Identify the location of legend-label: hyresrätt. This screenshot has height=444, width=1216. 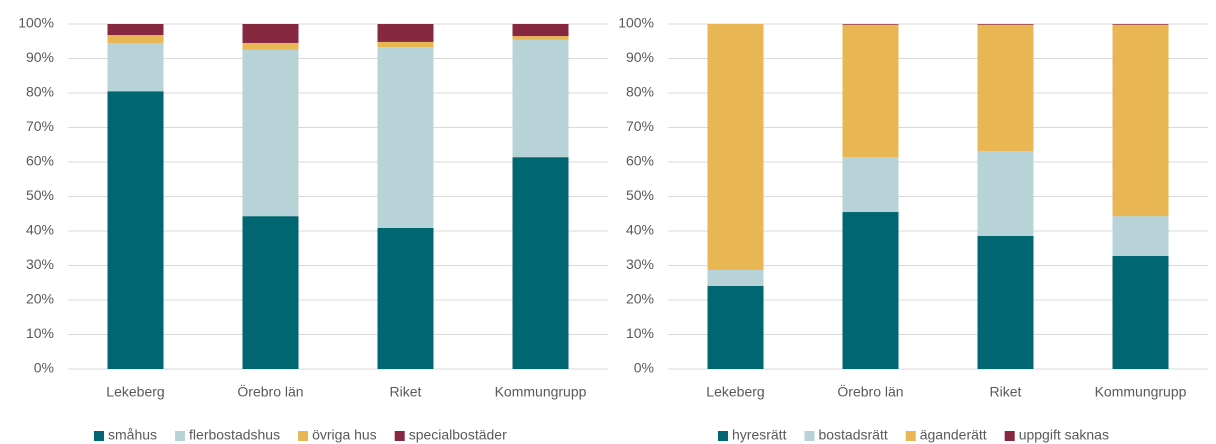
(759, 435).